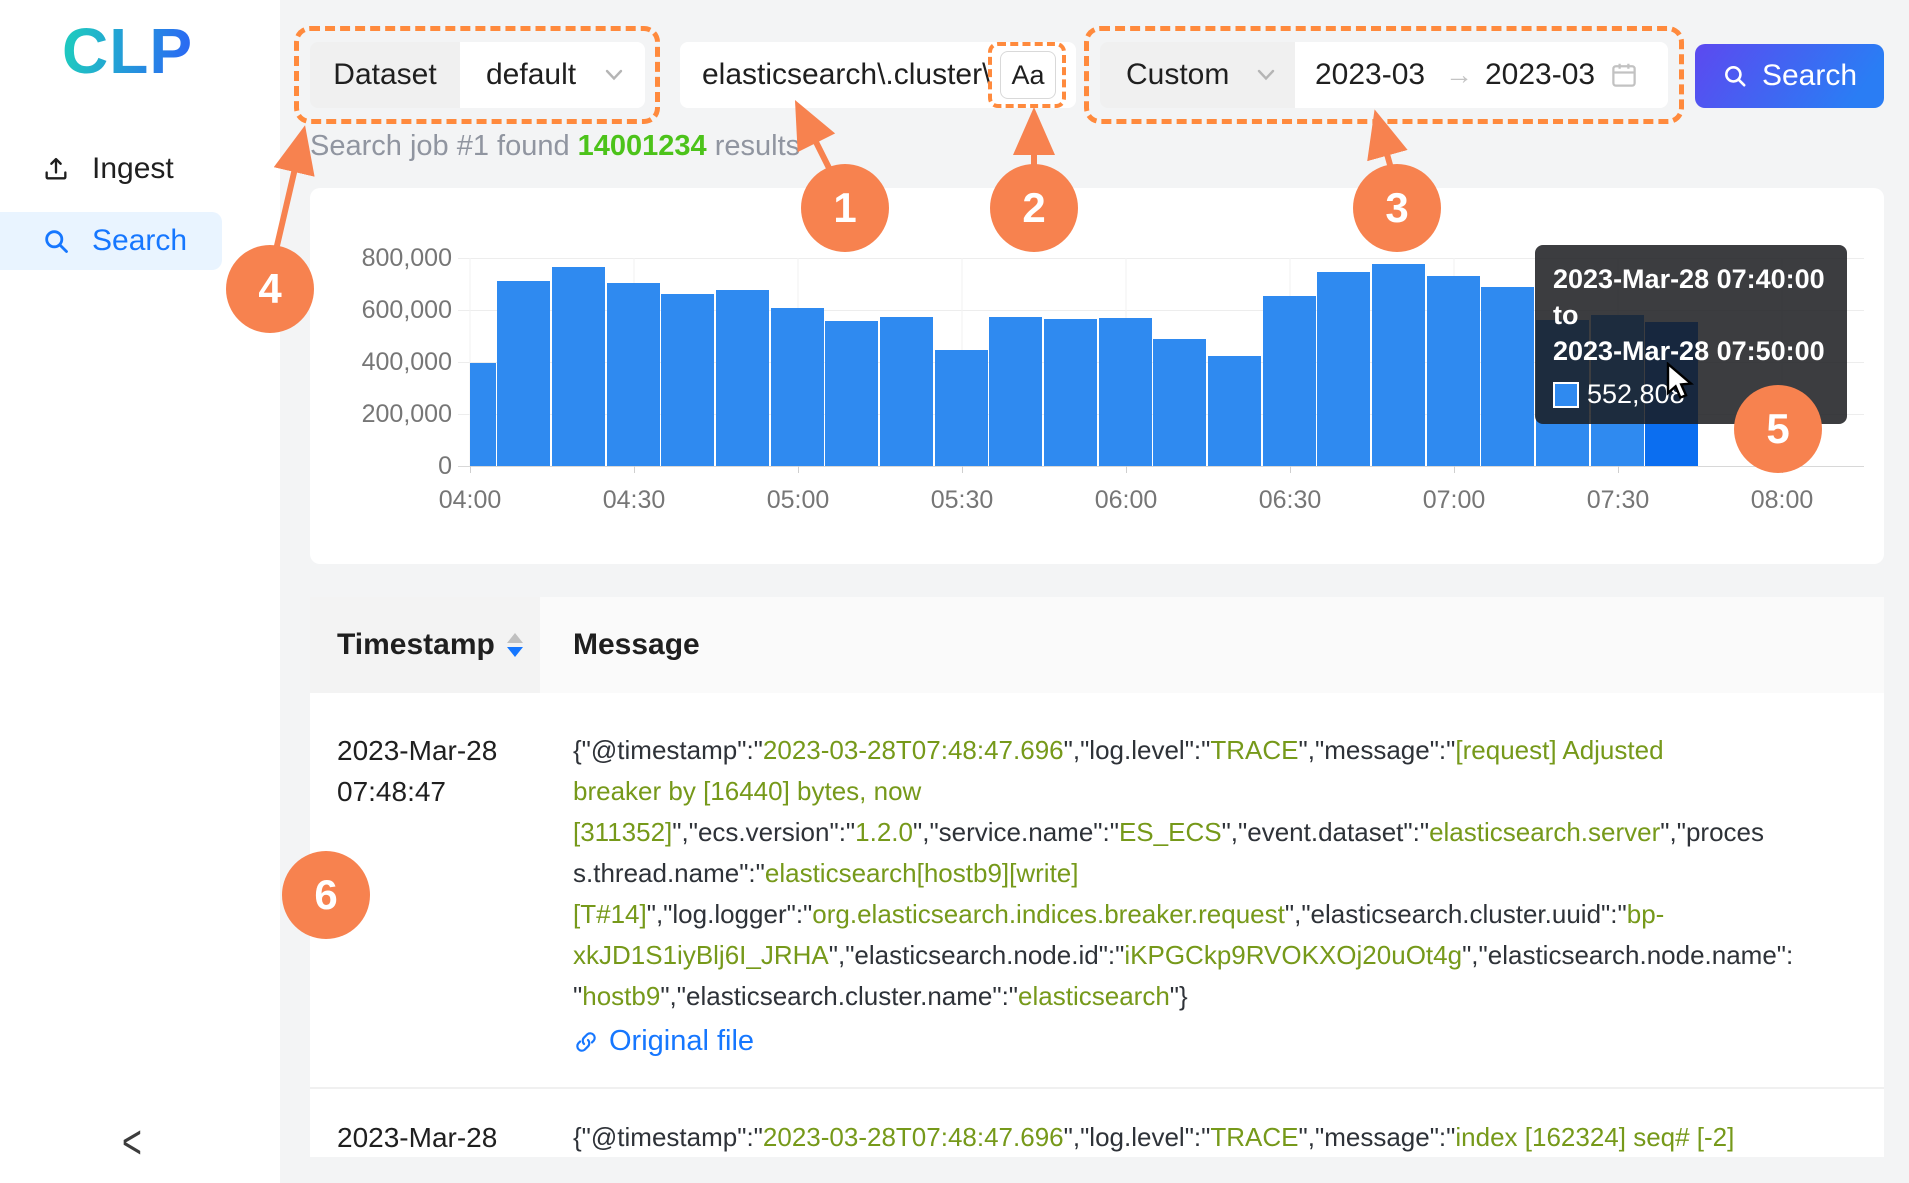  What do you see at coordinates (417, 1137) in the screenshot?
I see `row-timestamp: 2023-Mar-28` at bounding box center [417, 1137].